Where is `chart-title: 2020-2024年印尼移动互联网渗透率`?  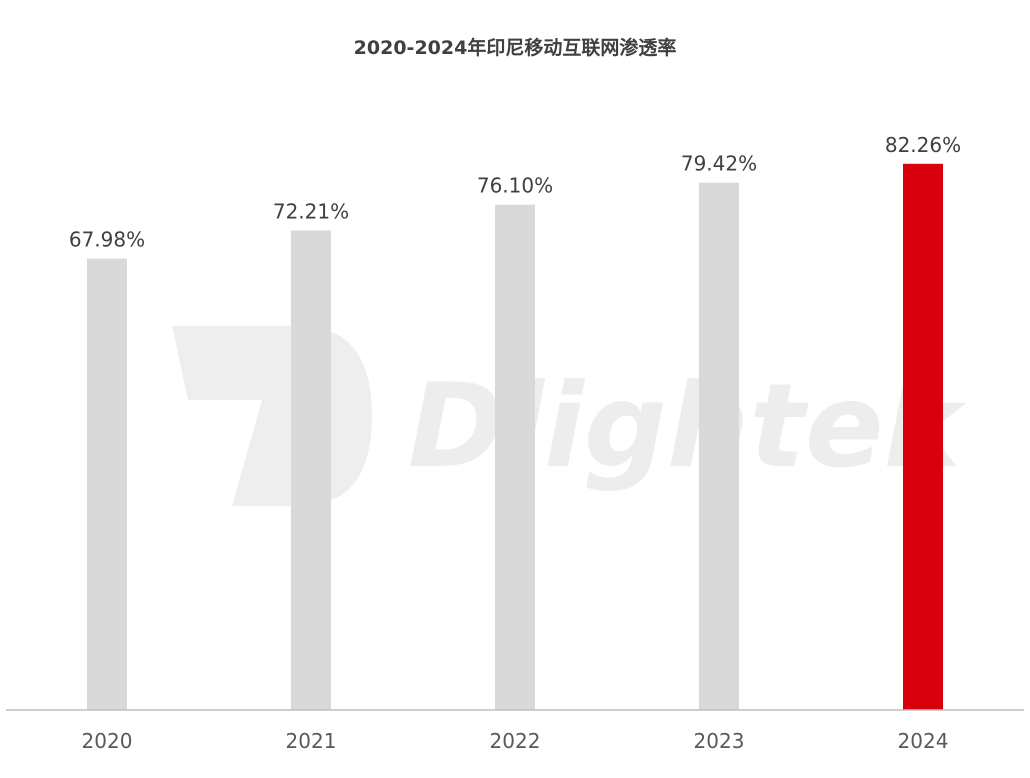 chart-title: 2020-2024年印尼移动互联网渗透率 is located at coordinates (515, 47).